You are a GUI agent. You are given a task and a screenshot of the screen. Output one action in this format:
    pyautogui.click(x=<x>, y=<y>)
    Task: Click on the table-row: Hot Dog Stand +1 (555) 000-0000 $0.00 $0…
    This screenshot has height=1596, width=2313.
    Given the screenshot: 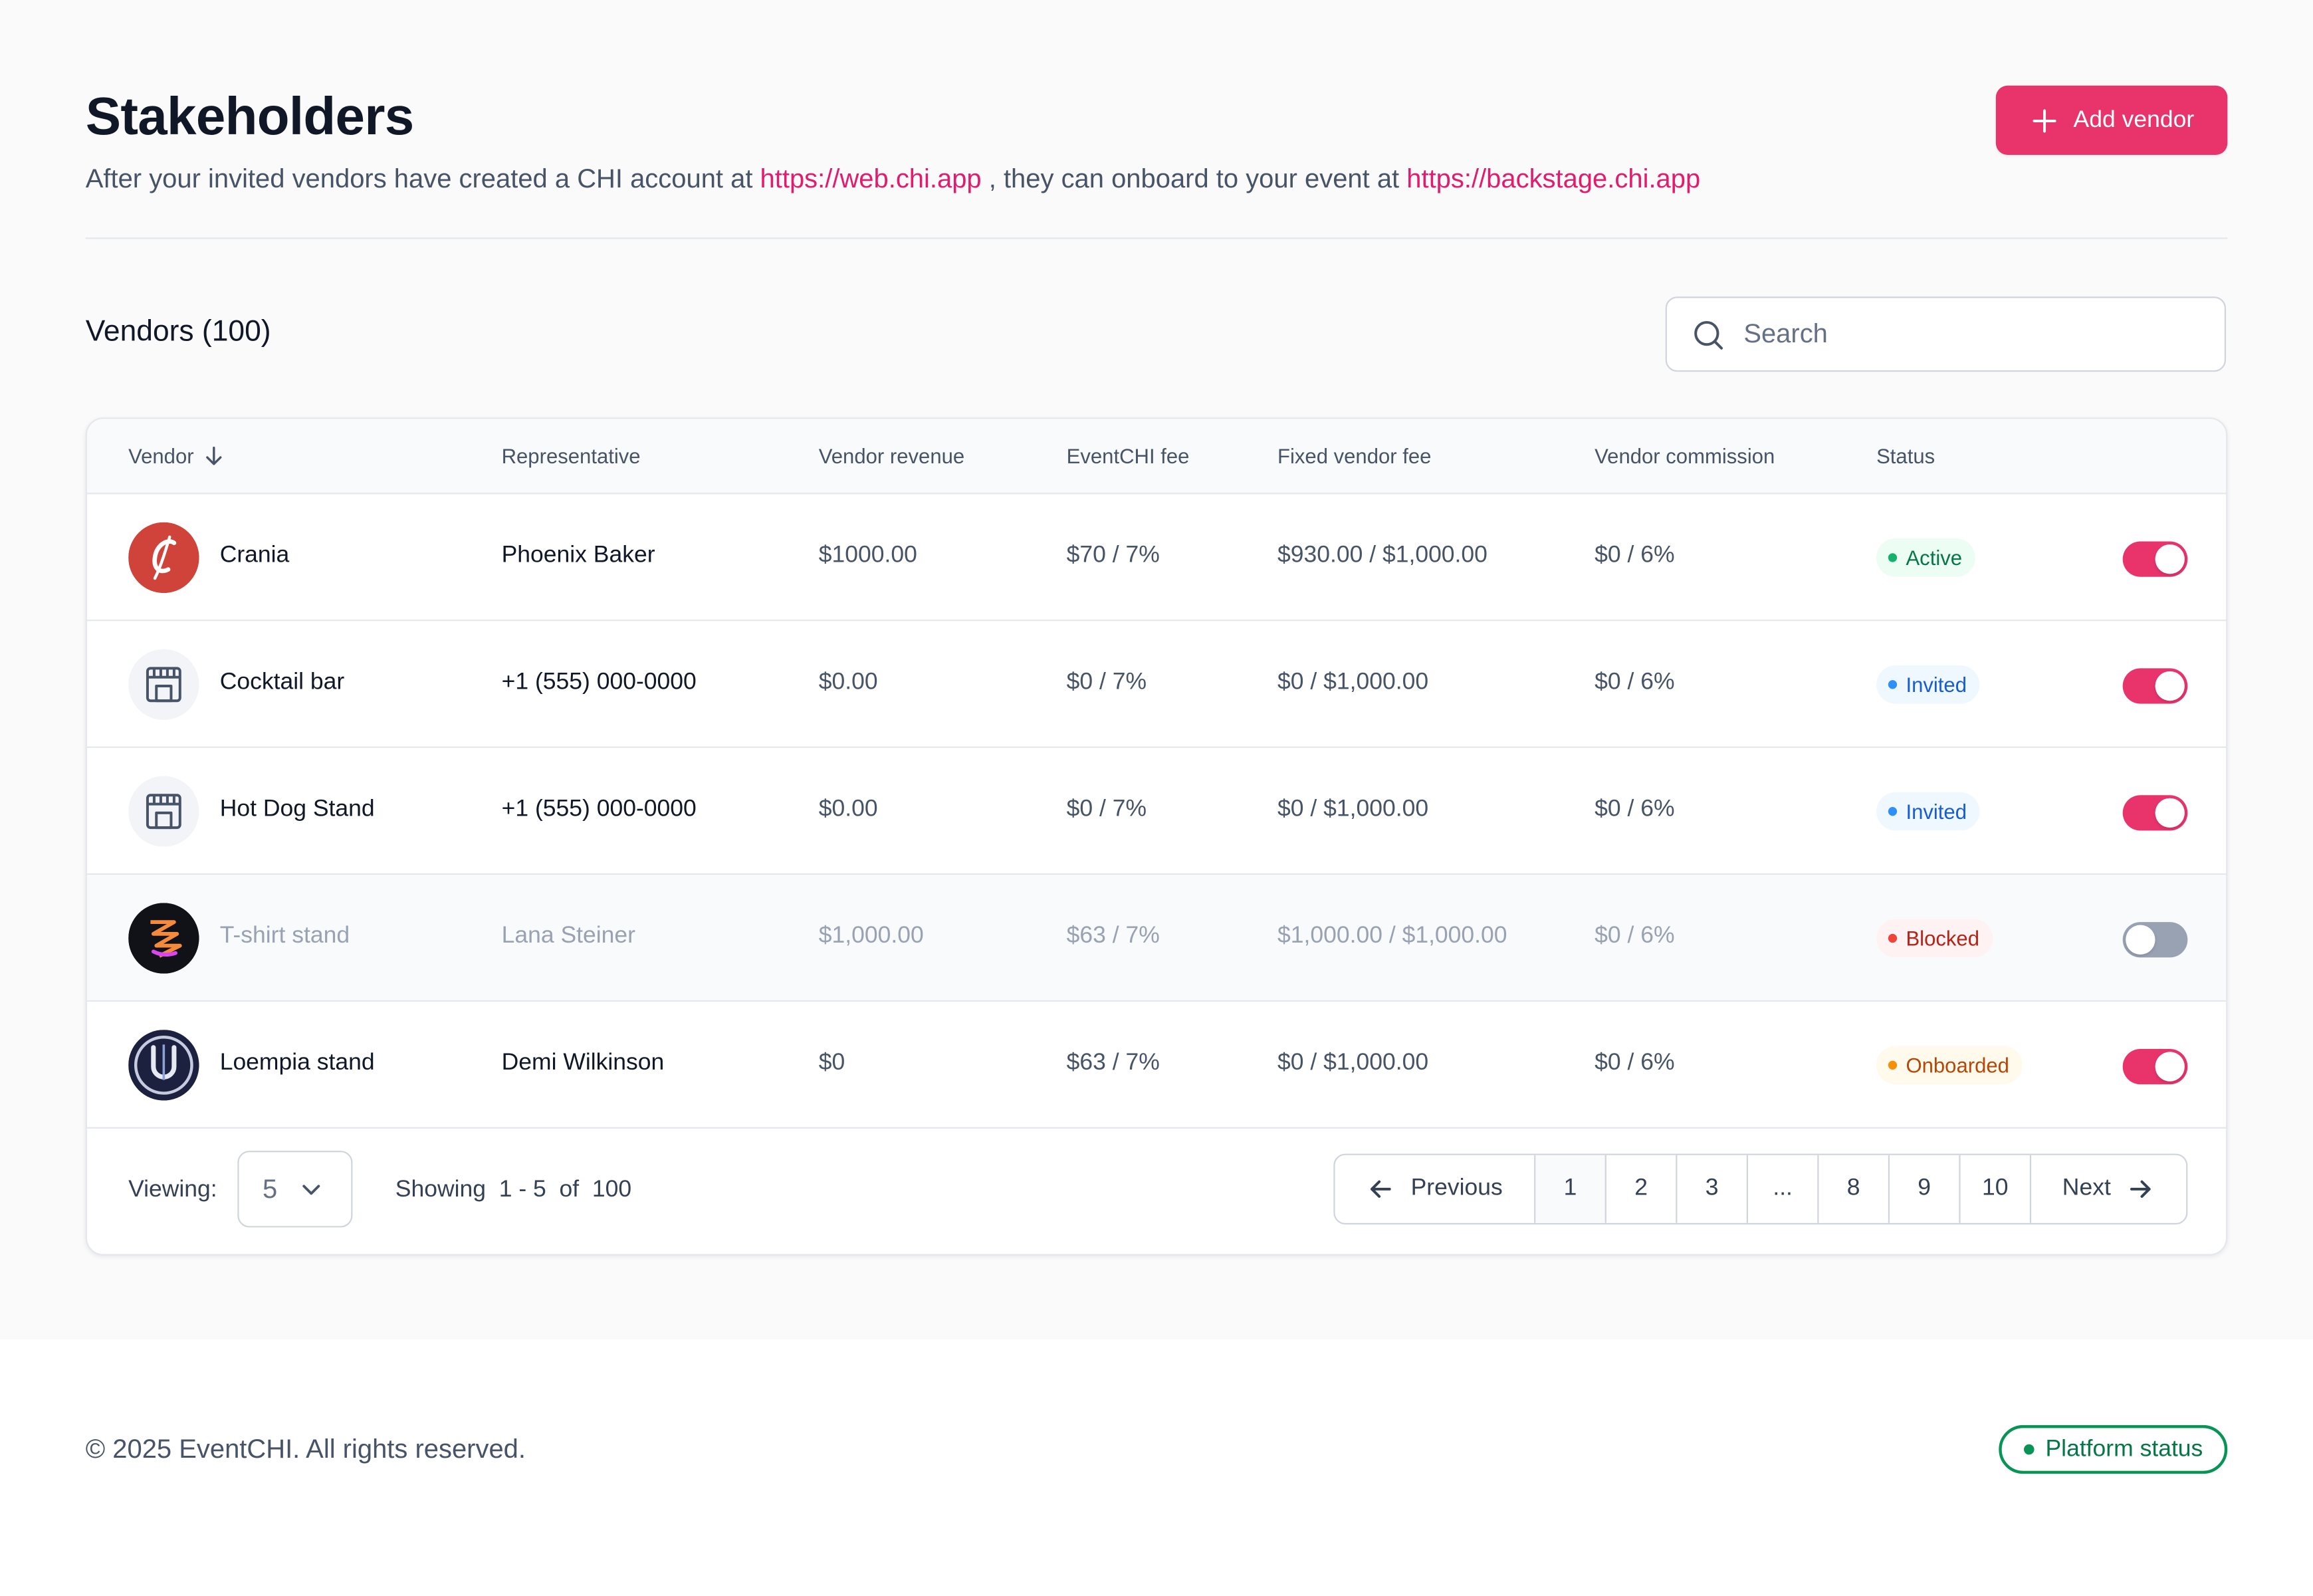 What is the action you would take?
    pyautogui.click(x=1156, y=811)
    